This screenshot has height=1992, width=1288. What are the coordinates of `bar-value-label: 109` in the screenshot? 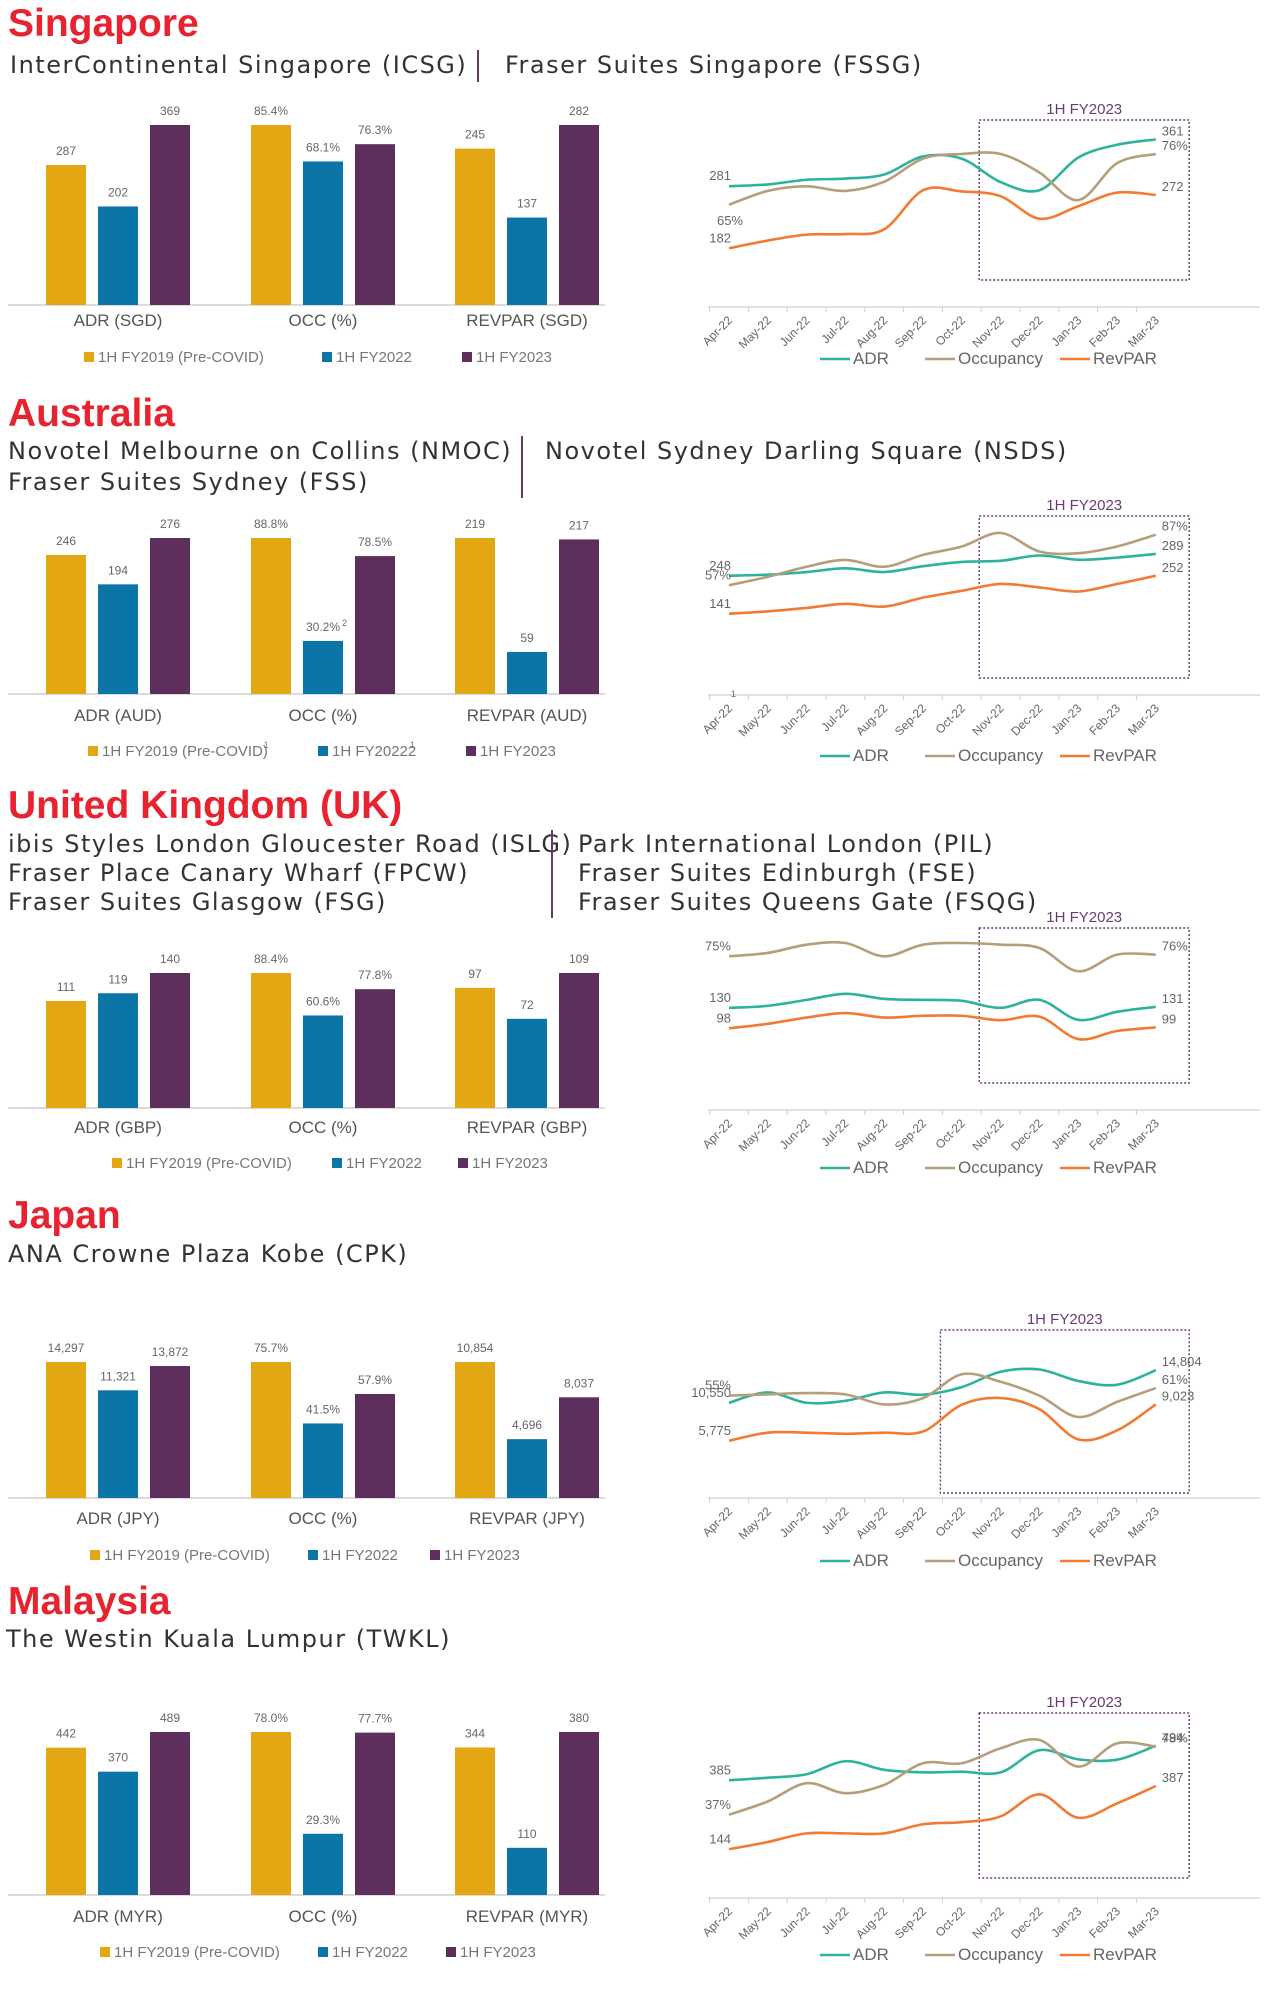 It's located at (579, 959).